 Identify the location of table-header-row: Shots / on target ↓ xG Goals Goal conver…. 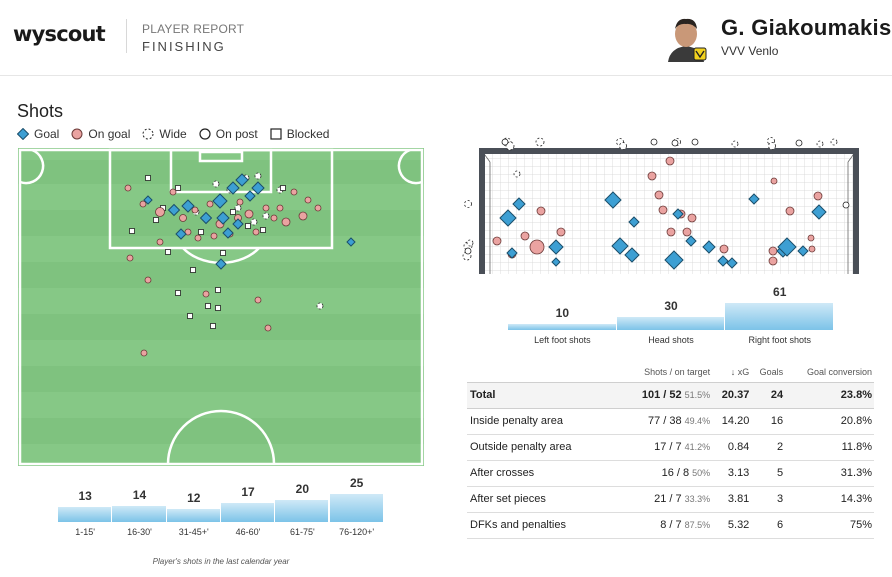
(670, 372).